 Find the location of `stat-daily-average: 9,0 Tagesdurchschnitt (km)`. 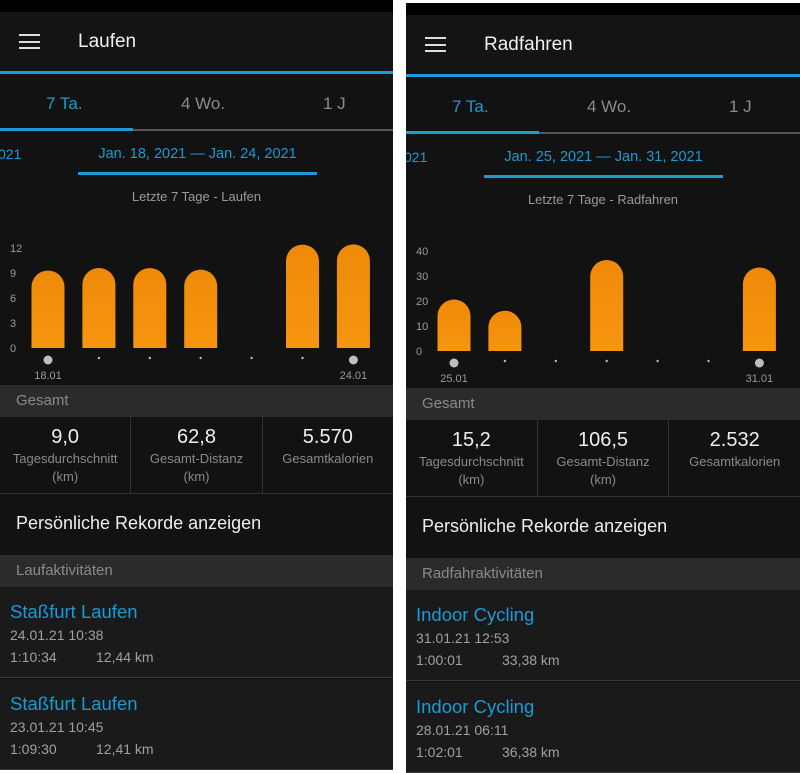

stat-daily-average: 9,0 Tagesdurchschnitt (km) is located at coordinates (66, 455).